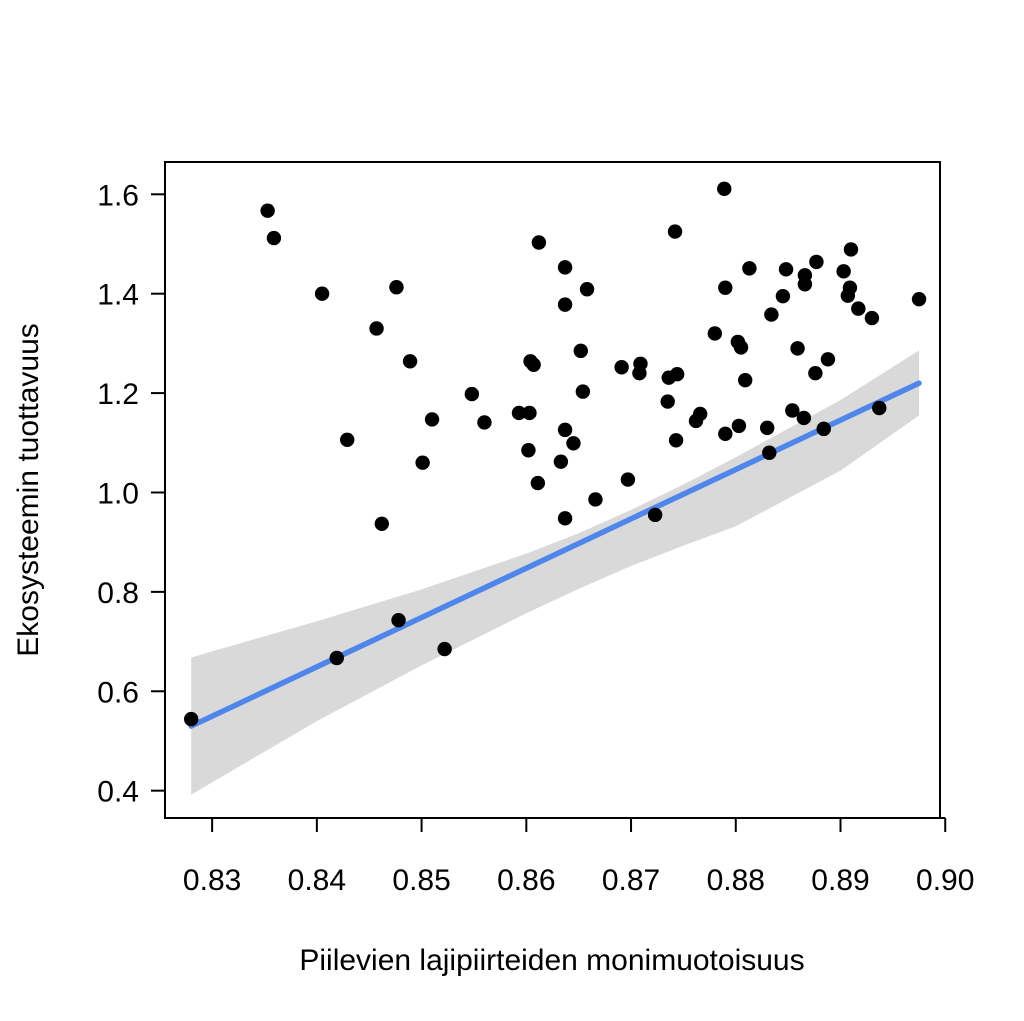 This screenshot has height=1021, width=1024. Describe the element at coordinates (118, 195) in the screenshot. I see `y-tick-label: 1.6` at that location.